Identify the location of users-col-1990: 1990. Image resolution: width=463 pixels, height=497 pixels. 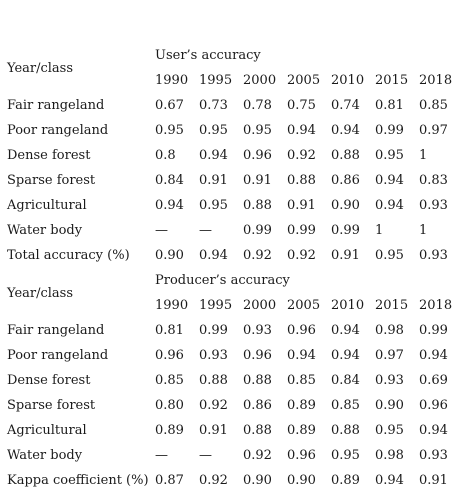
(172, 80).